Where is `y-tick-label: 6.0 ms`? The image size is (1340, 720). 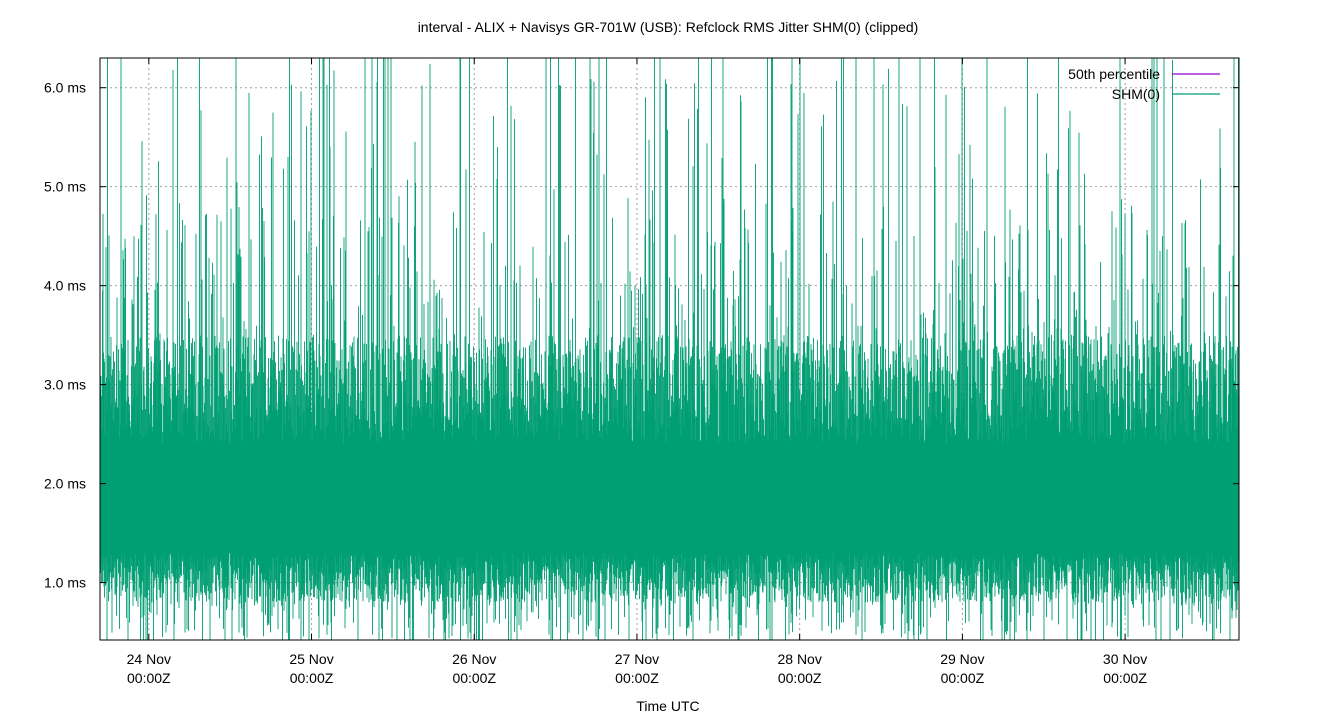 y-tick-label: 6.0 ms is located at coordinates (65, 88).